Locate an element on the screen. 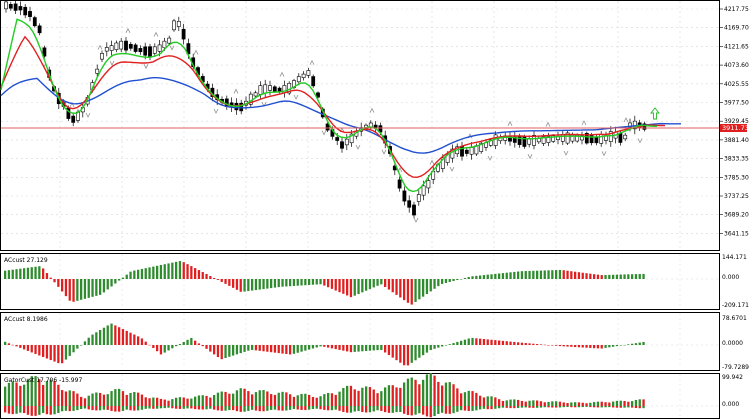 The image size is (752, 420). gator-indicator: GatorCust 17.706 -15.997 99.942 0.000 is located at coordinates (376, 396).